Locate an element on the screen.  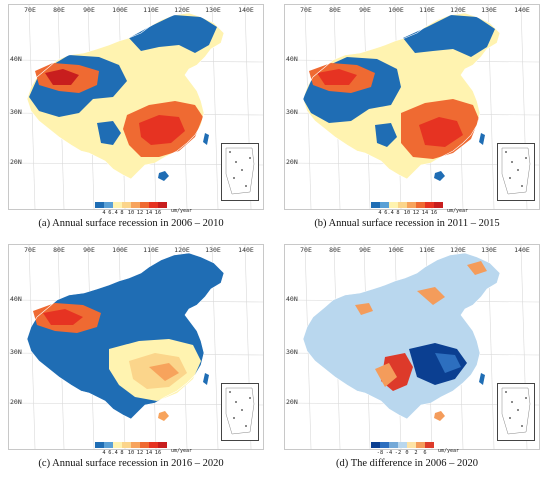
legend-tick-label: -4 is located at coordinates (389, 453).